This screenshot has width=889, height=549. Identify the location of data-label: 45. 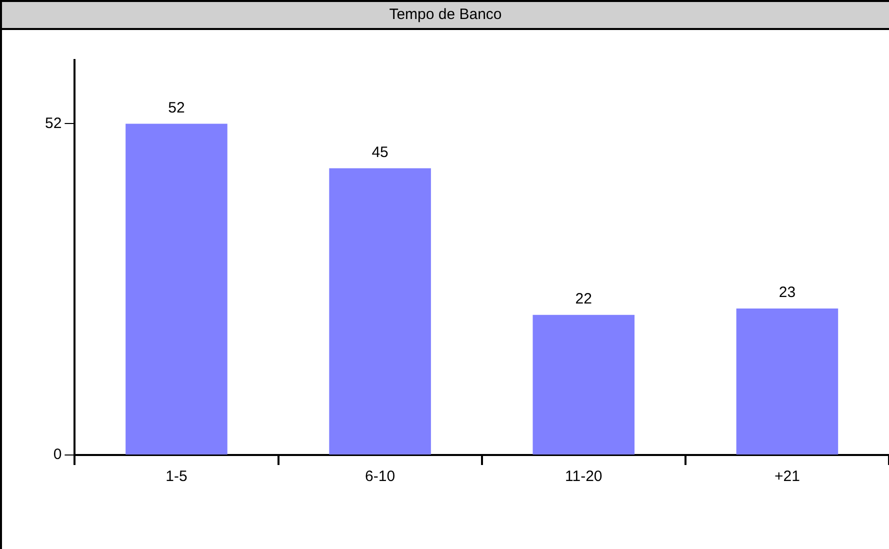
(380, 152).